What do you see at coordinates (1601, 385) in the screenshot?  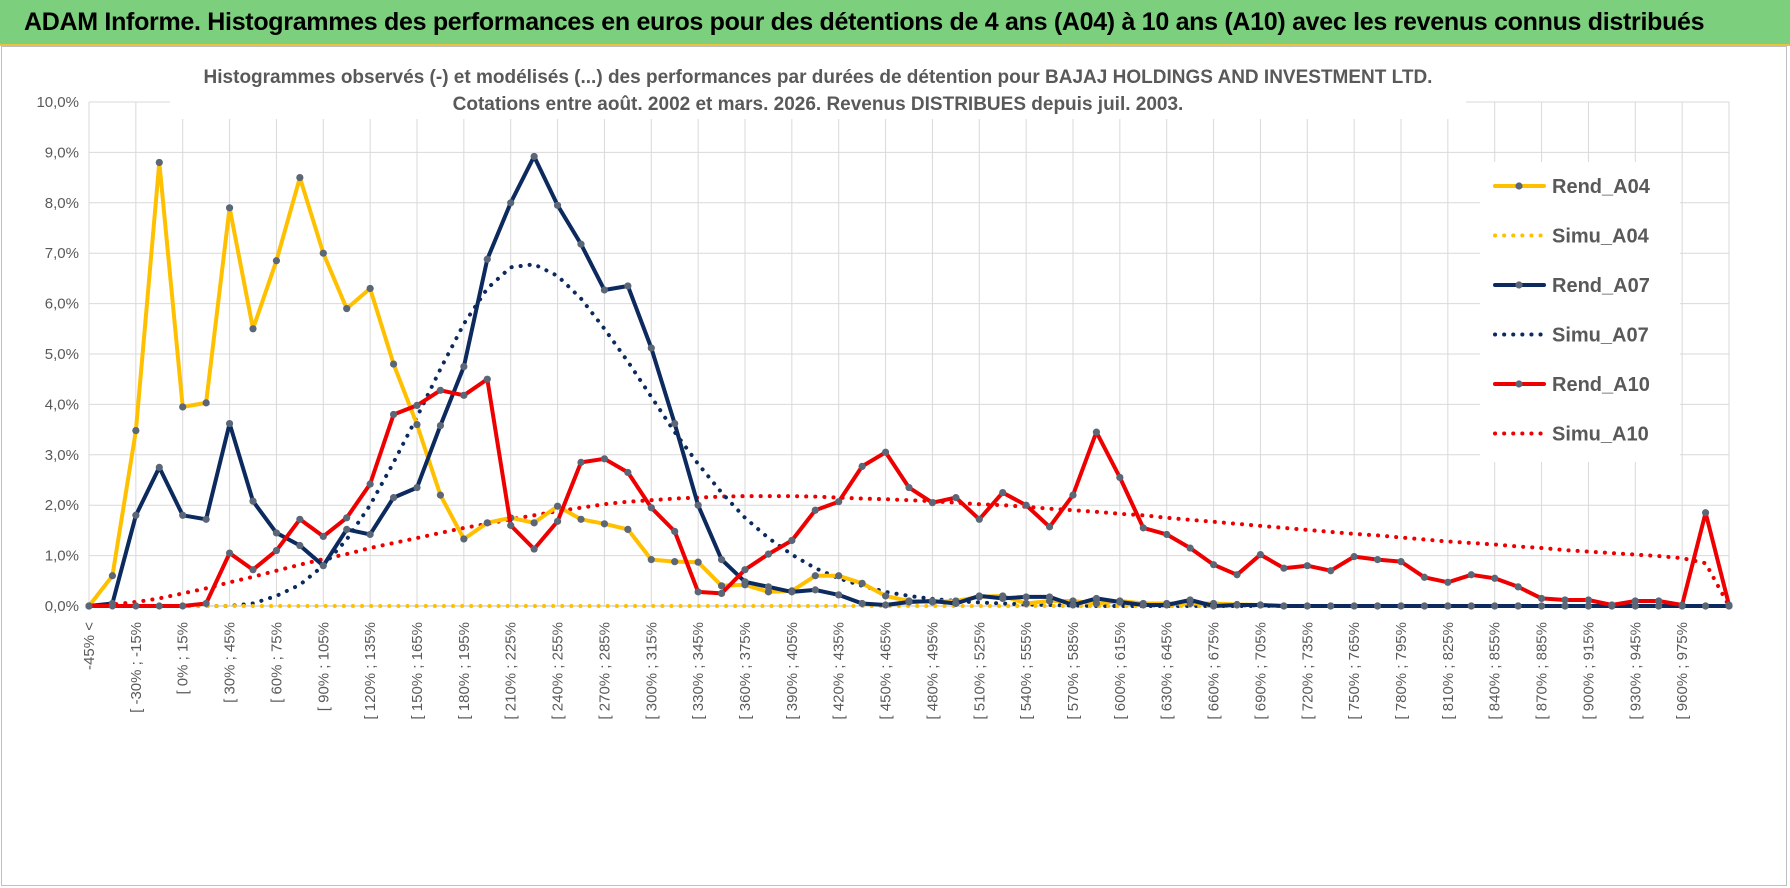 I see `legend-label: Rend_A10` at bounding box center [1601, 385].